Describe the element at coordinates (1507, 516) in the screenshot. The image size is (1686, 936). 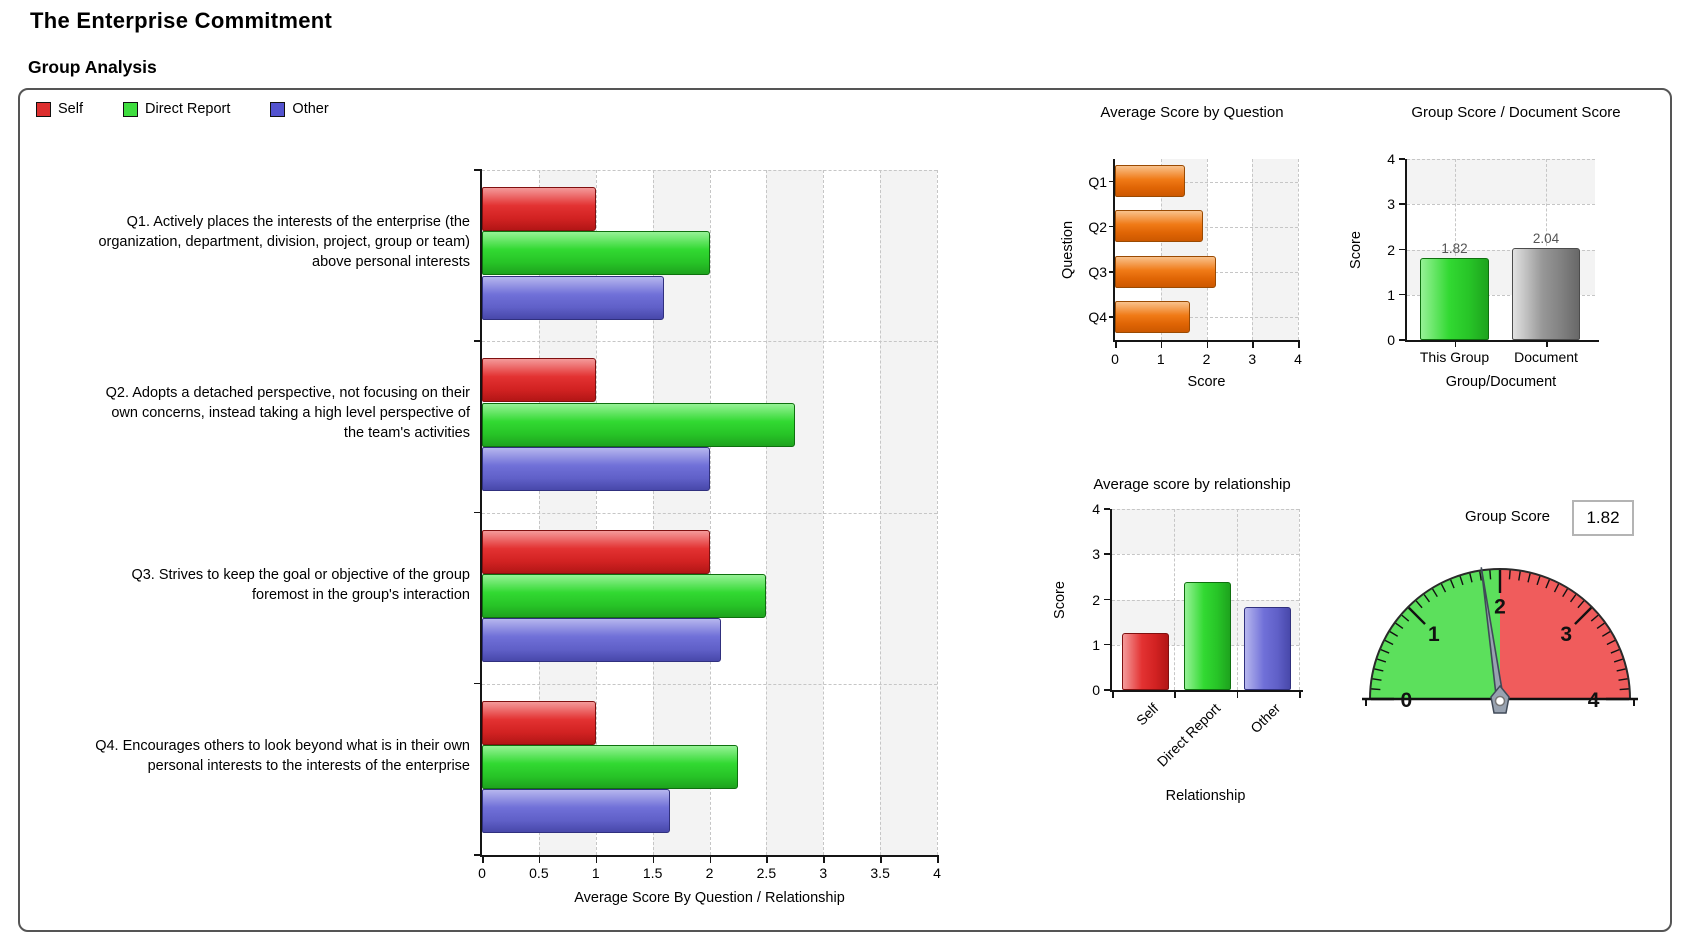
I see `gauge-title: Group Score` at that location.